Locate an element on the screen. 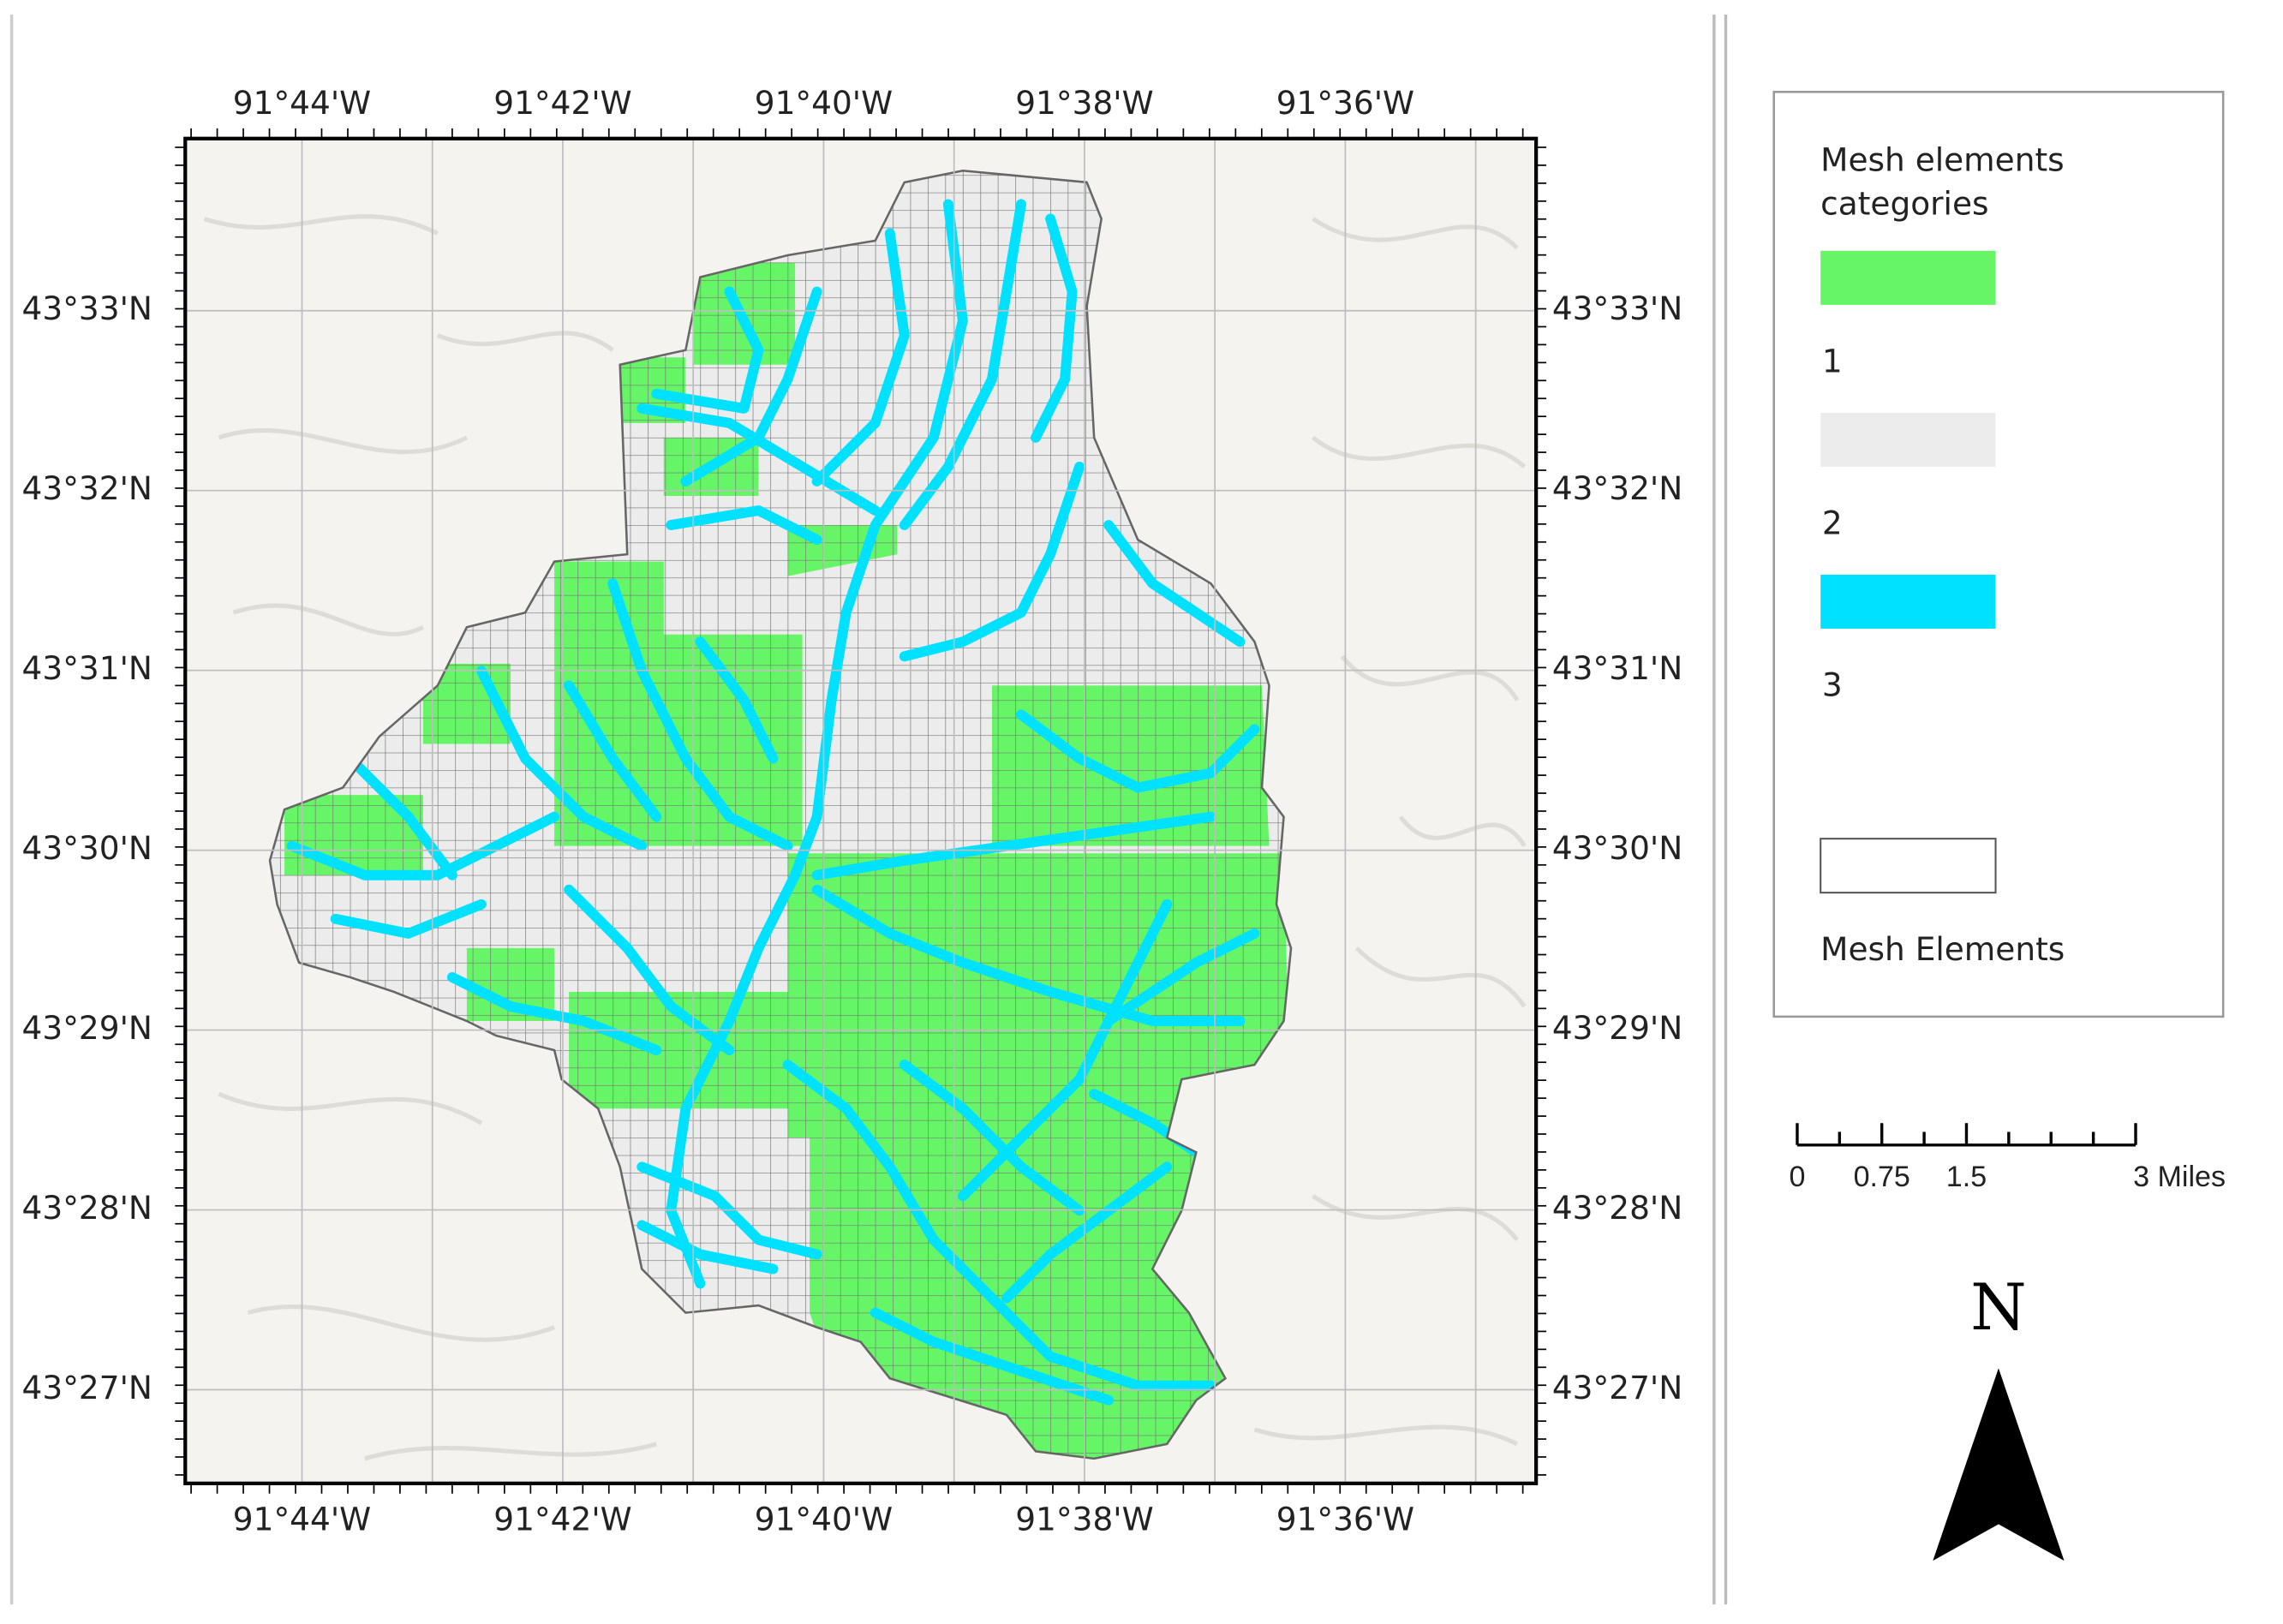  legend-label: Mesh Elements is located at coordinates (1942, 949).